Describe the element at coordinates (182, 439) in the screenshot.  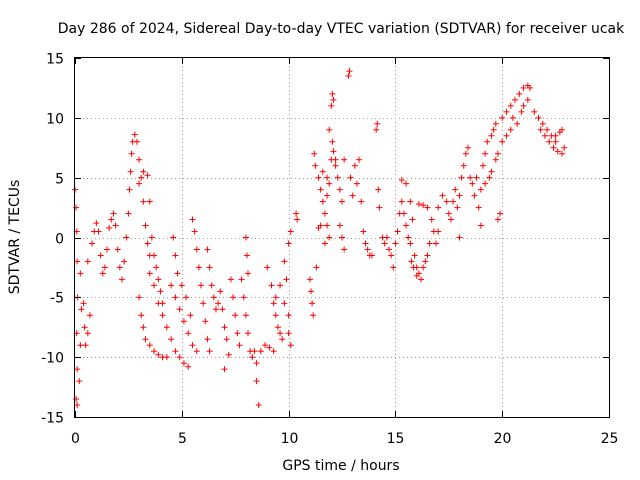
I see `x-tick-label: 5` at that location.